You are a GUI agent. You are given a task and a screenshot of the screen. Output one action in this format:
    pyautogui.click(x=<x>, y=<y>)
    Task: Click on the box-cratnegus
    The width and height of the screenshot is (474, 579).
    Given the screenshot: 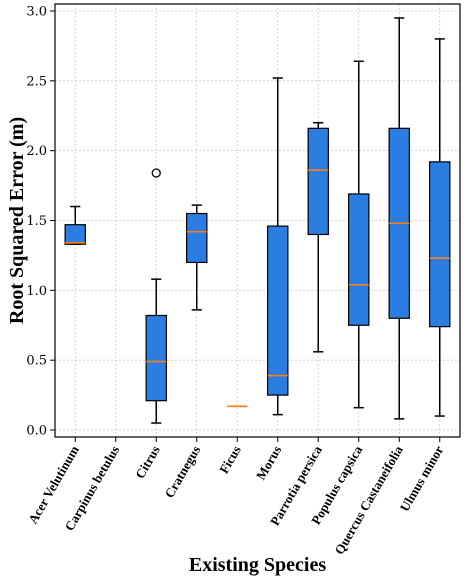 What is the action you would take?
    pyautogui.click(x=197, y=257)
    